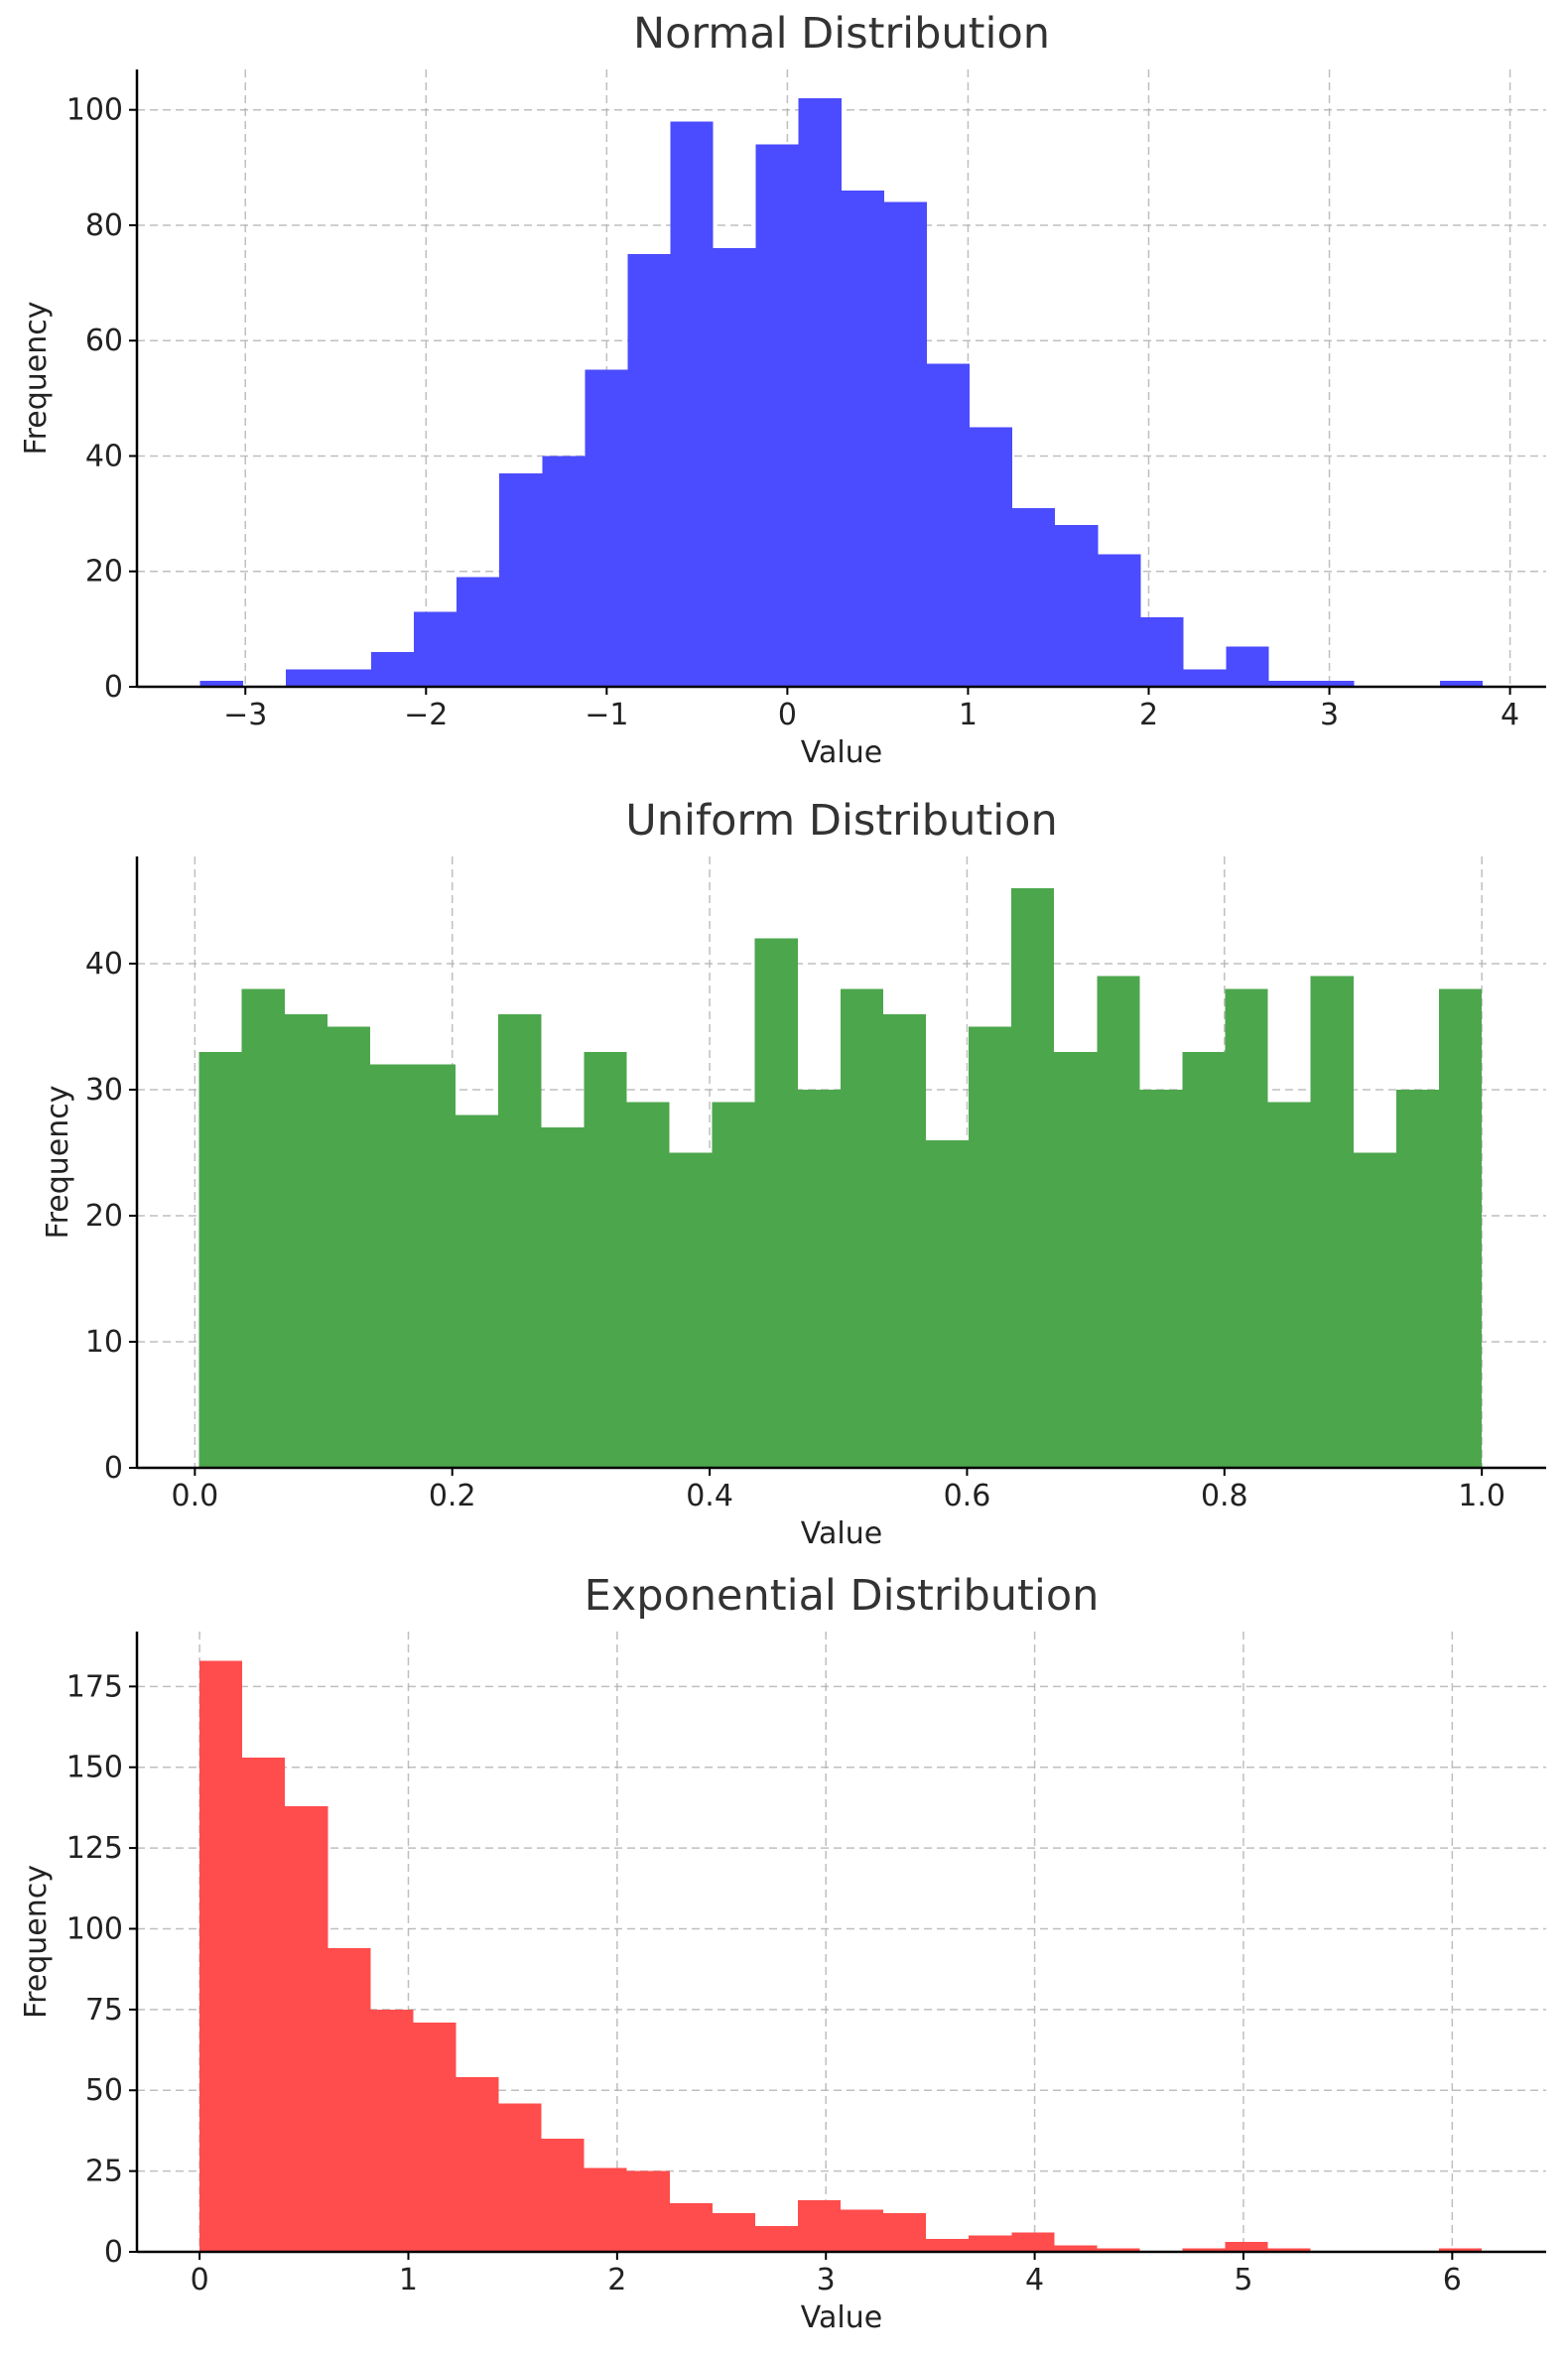 This screenshot has width=1568, height=2361. I want to click on chart-2-ytick-label-7: 175, so click(94, 1687).